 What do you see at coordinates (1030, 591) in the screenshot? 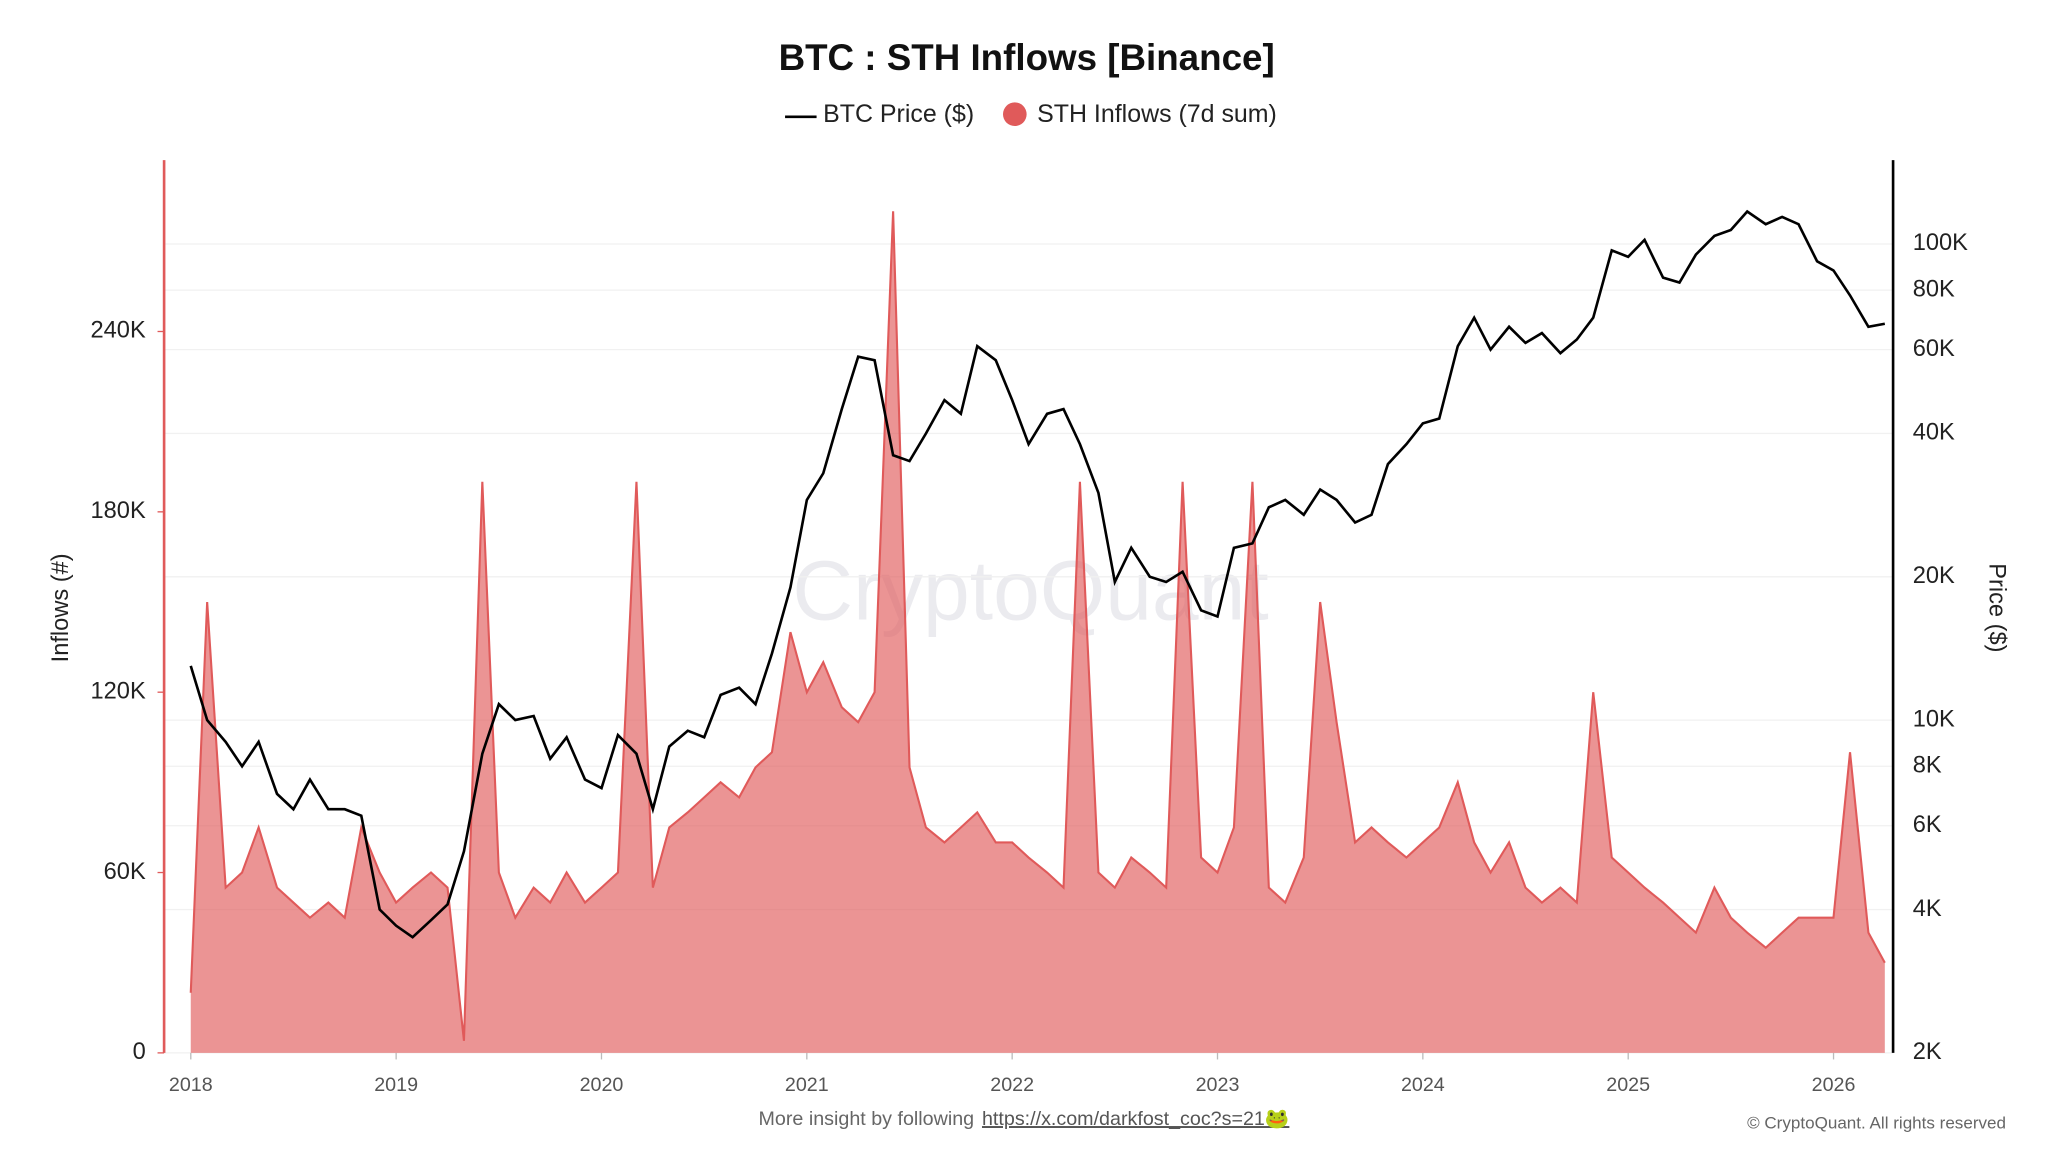
I see `watermark: CryptoQuant` at bounding box center [1030, 591].